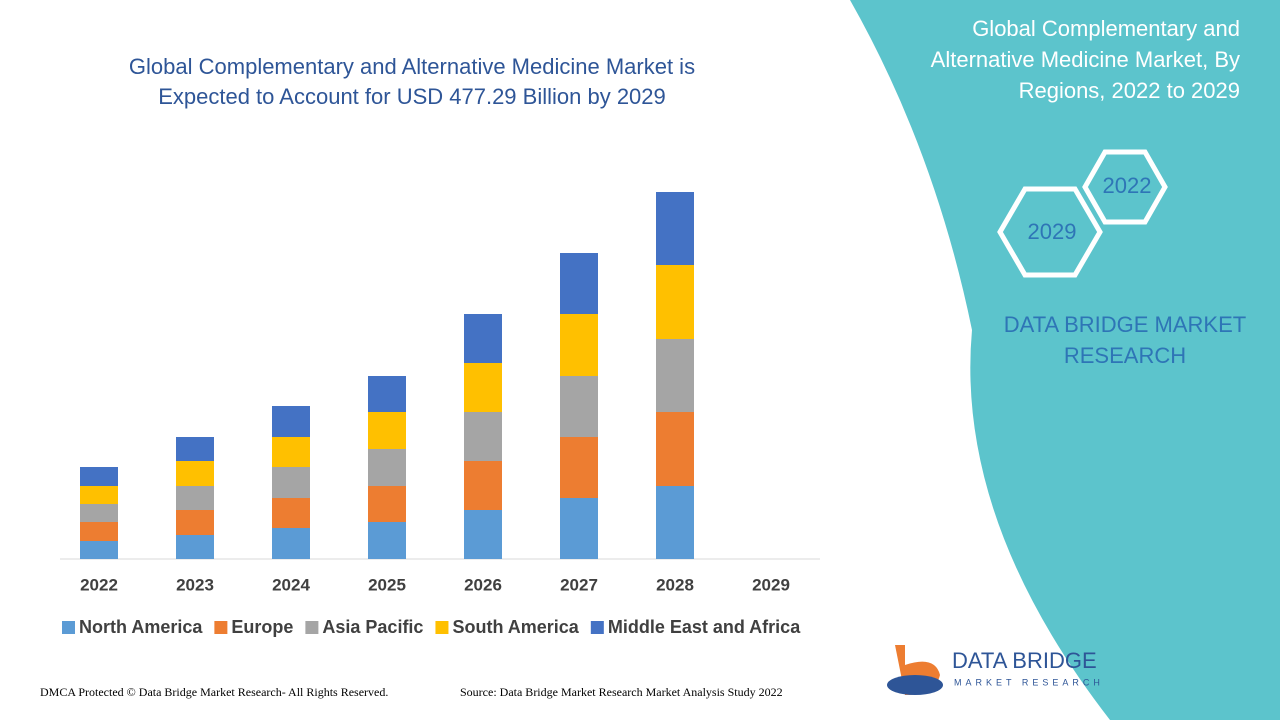  What do you see at coordinates (579, 584) in the screenshot?
I see `x-tick-label: 2027` at bounding box center [579, 584].